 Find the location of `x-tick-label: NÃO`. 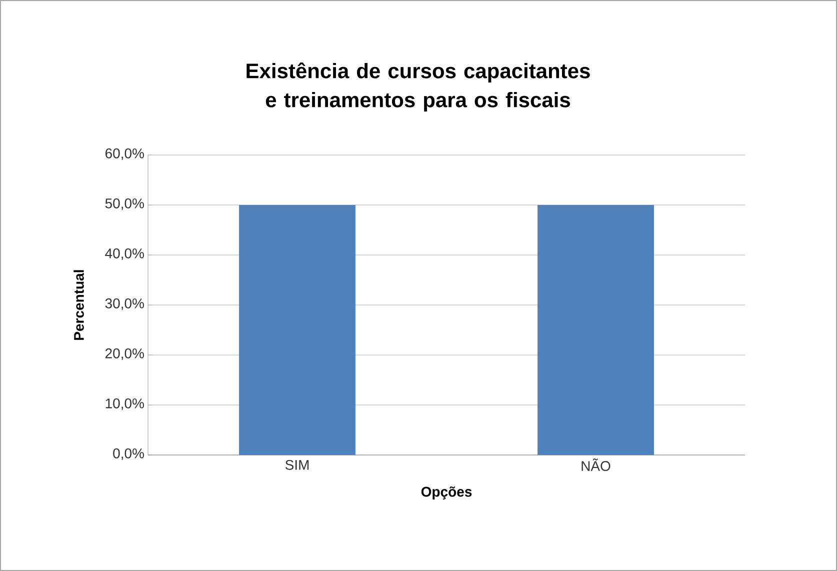

x-tick-label: NÃO is located at coordinates (596, 464).